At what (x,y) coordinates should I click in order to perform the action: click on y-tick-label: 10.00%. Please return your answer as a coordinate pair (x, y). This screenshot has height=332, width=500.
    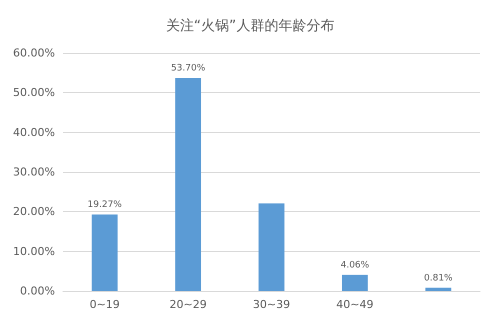
    Looking at the image, I should click on (34, 251).